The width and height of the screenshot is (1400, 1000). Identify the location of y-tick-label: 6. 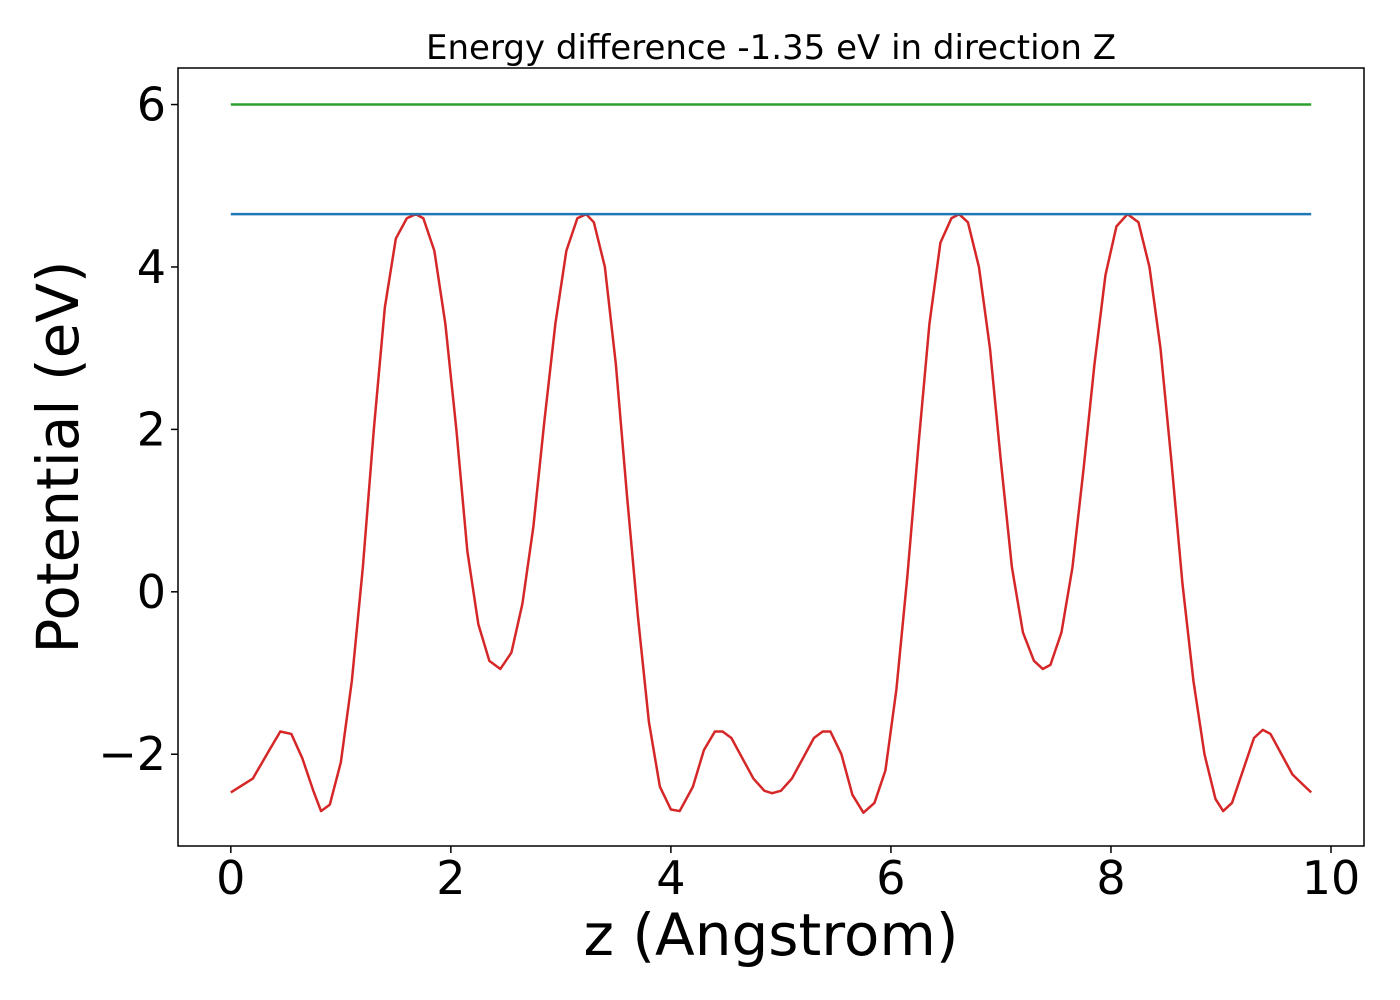
(151, 105).